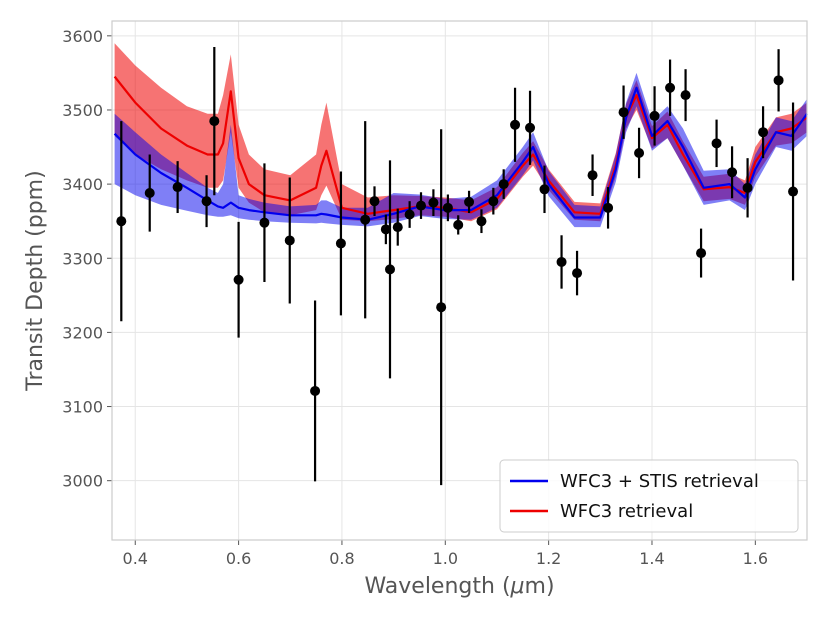 This screenshot has width=830, height=623. Describe the element at coordinates (548, 558) in the screenshot. I see `x-tick-label: 1.2` at that location.